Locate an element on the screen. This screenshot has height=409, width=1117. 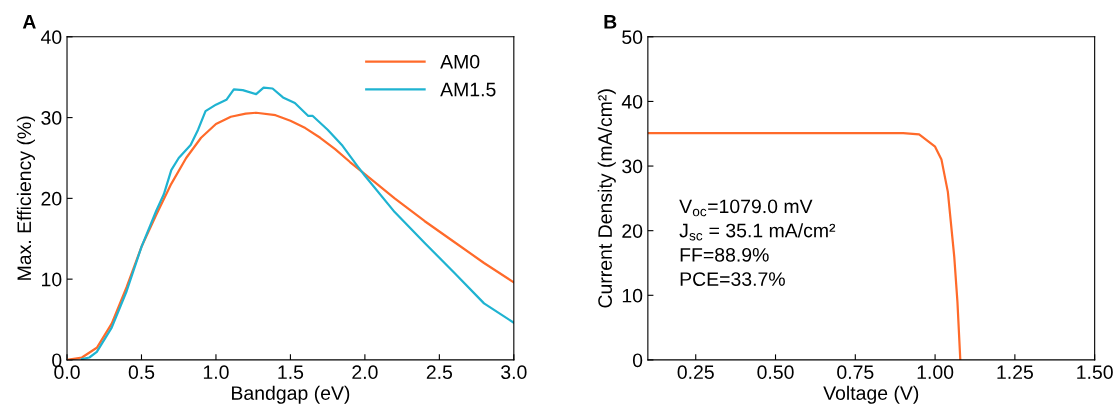
y-tick-label: 50 is located at coordinates (632, 37).